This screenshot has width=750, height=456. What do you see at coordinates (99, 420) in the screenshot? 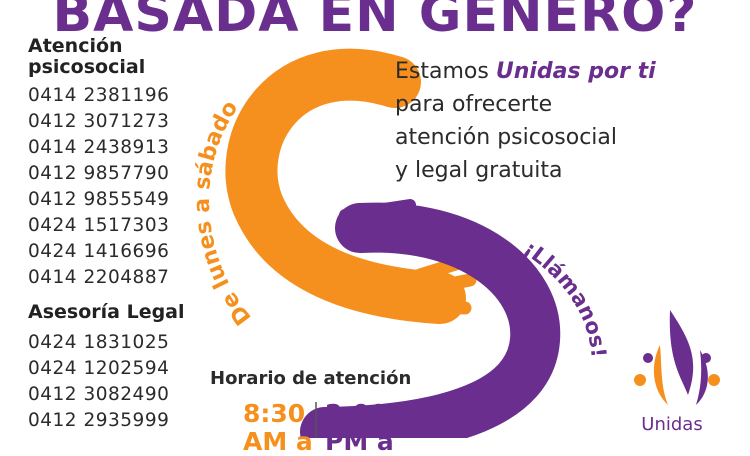
I see `phone-number: 0412 2935999` at bounding box center [99, 420].